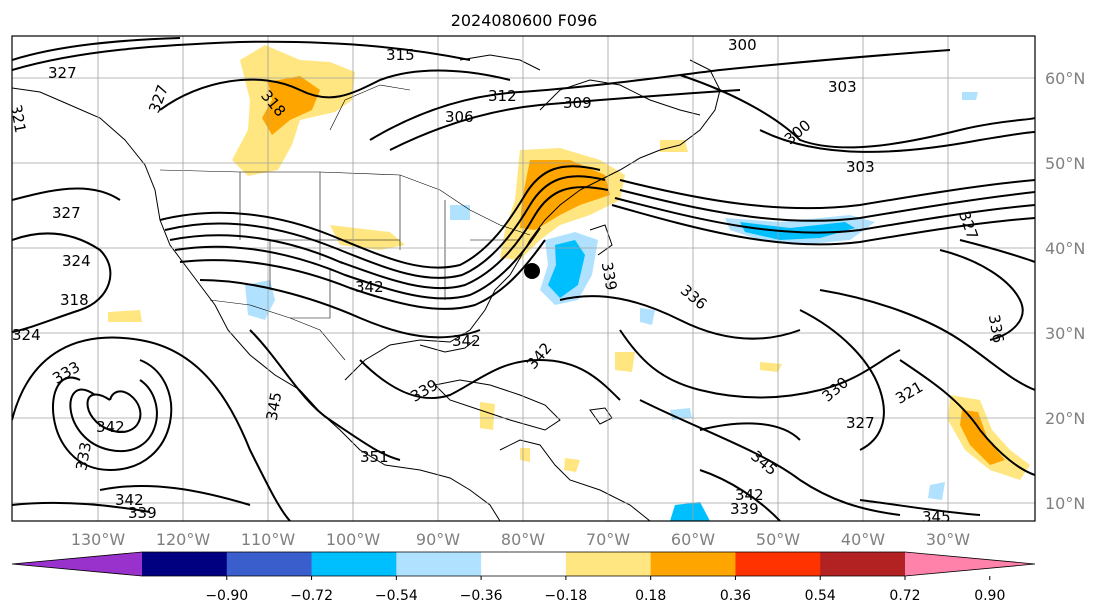  I want to click on colorbar-tick-label: −0.36, so click(481, 596).